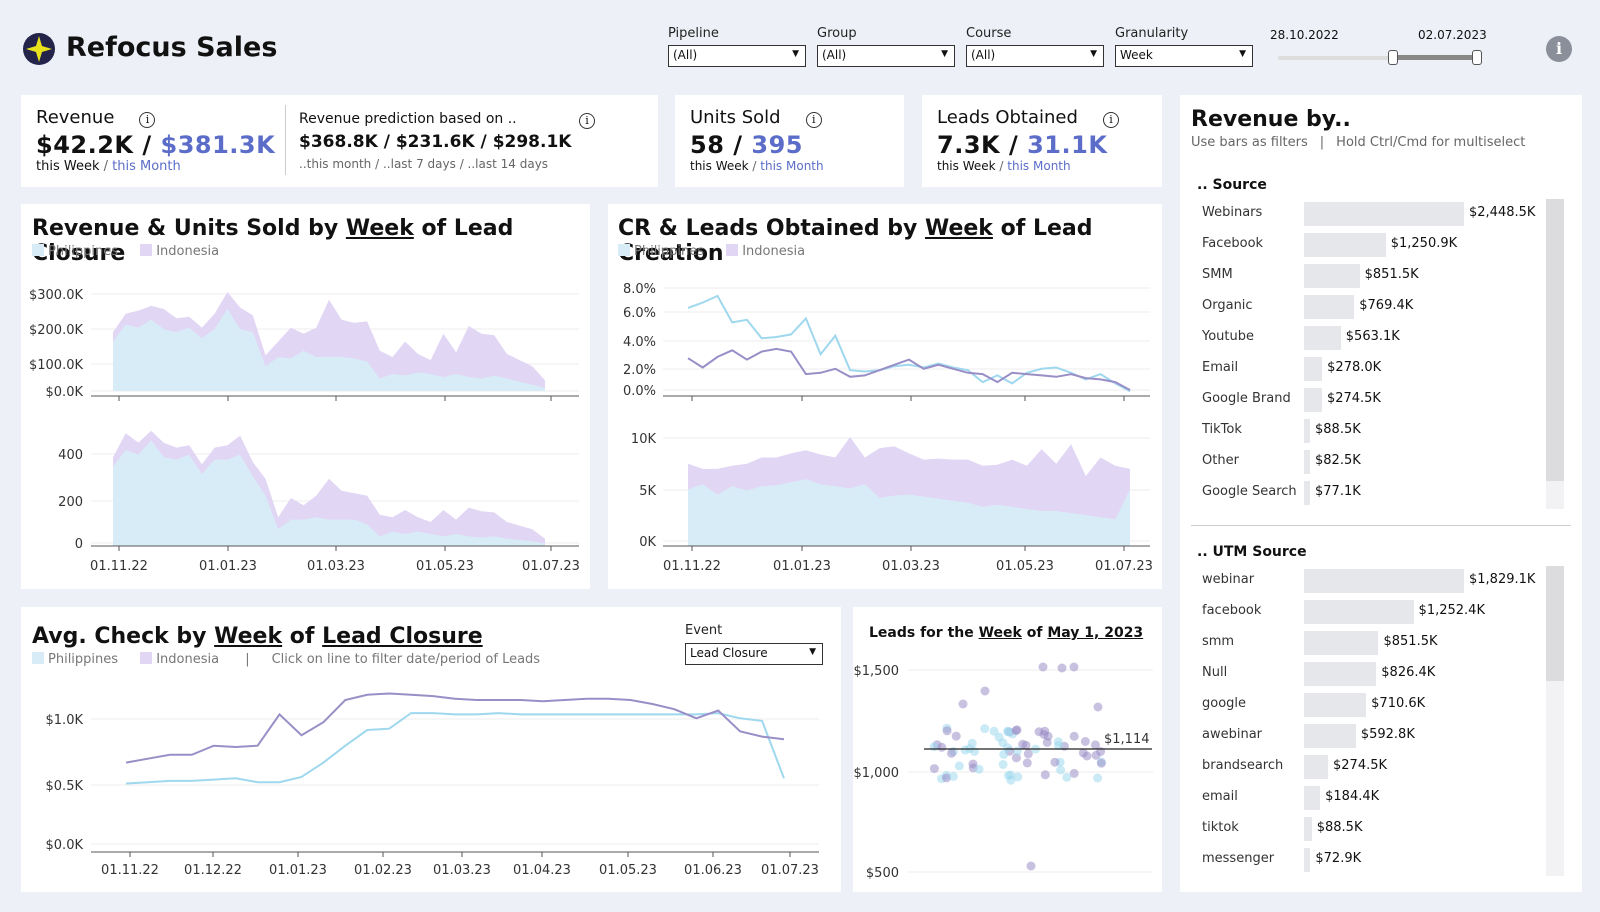 The image size is (1600, 912). Describe the element at coordinates (754, 654) in the screenshot. I see `event-select: Lead Closure ▼` at that location.